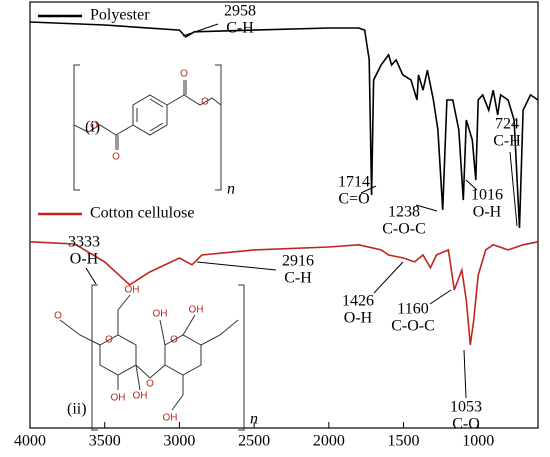 The image size is (550, 457). I want to click on annotation-text: 3333, so click(84, 242).